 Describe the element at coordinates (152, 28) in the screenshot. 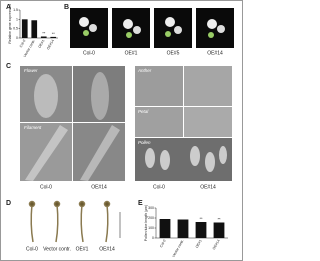

I see `flower-photos` at that location.